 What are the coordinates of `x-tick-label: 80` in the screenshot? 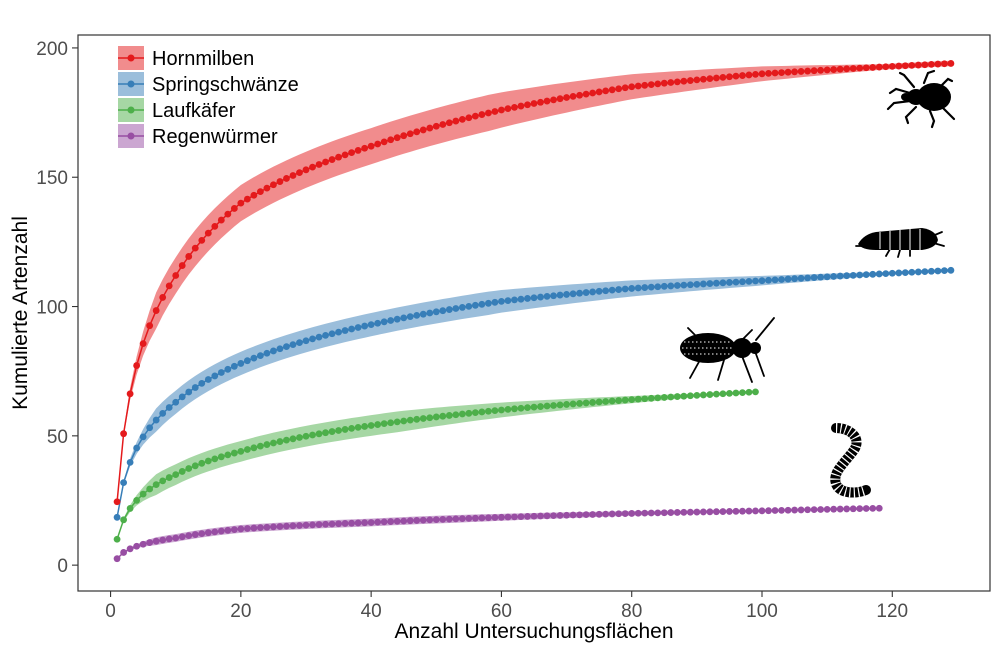 It's located at (631, 611).